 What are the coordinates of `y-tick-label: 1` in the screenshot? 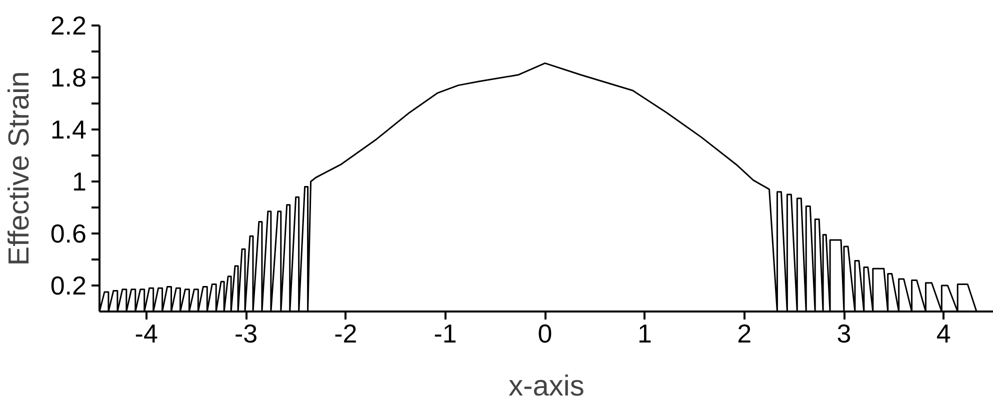 It's located at (79, 181).